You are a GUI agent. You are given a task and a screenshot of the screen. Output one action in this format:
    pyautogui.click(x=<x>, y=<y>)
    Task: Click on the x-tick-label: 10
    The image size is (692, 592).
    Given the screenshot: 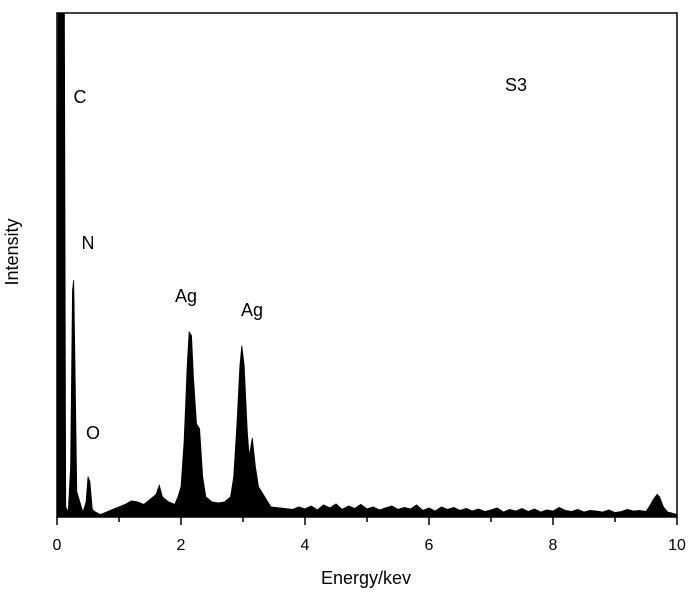 What is the action you would take?
    pyautogui.click(x=677, y=545)
    